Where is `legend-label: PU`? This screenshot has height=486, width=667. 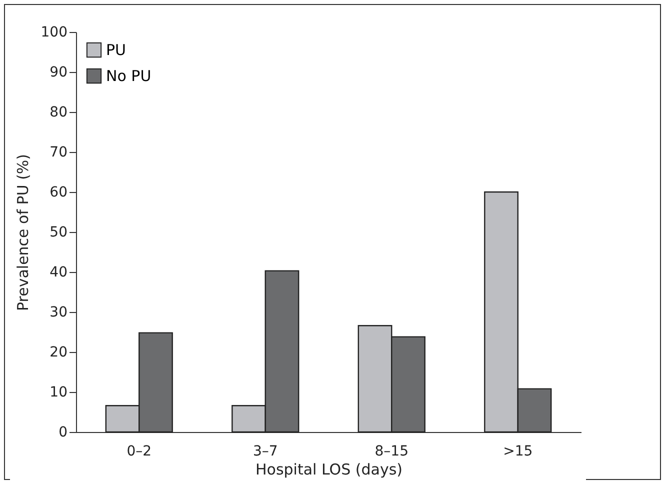 legend-label: PU is located at coordinates (116, 50).